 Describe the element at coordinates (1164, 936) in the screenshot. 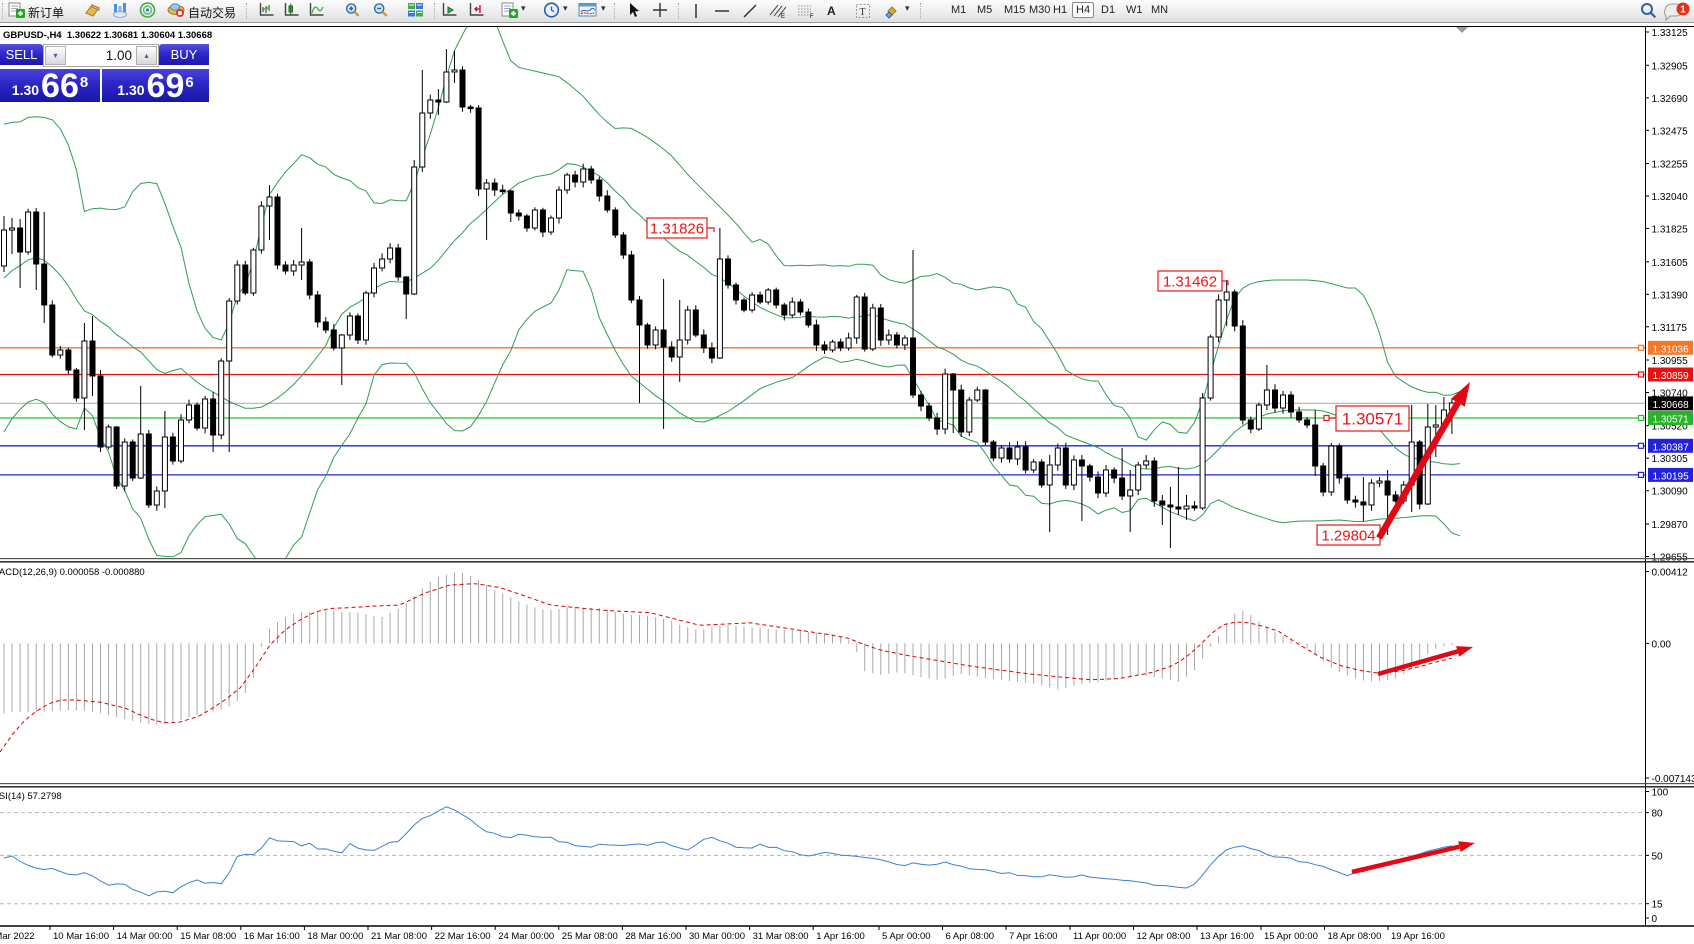

I see `svg-text: 12 Apr 08:00` at that location.